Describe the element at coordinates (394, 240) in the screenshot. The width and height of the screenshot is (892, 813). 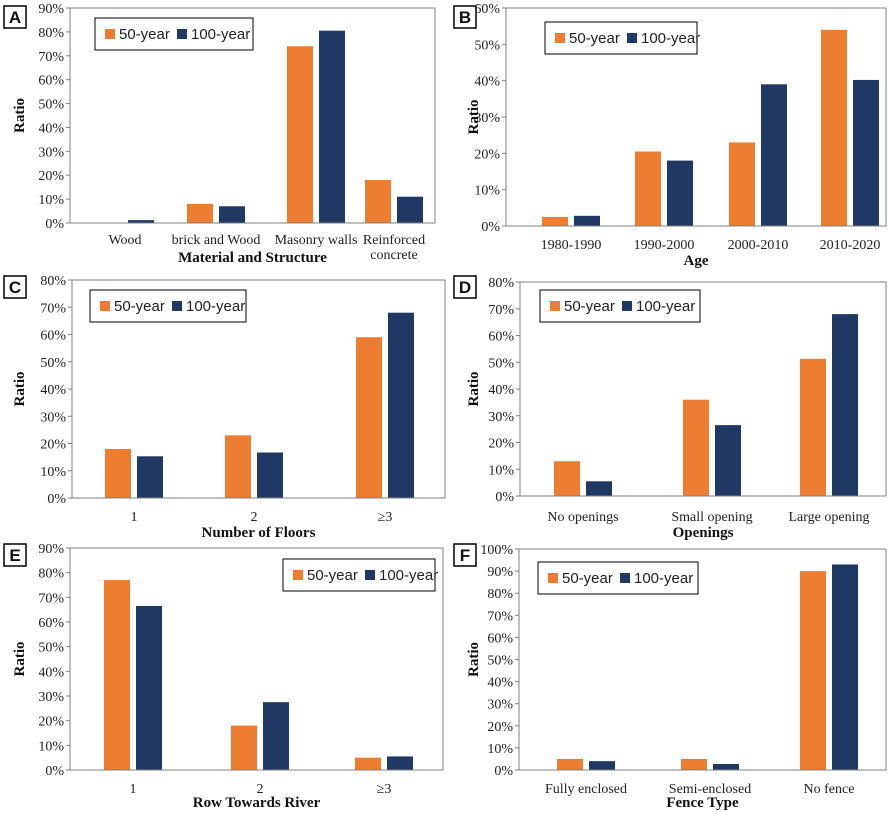
I see `x-tick-label: Reinforced` at that location.